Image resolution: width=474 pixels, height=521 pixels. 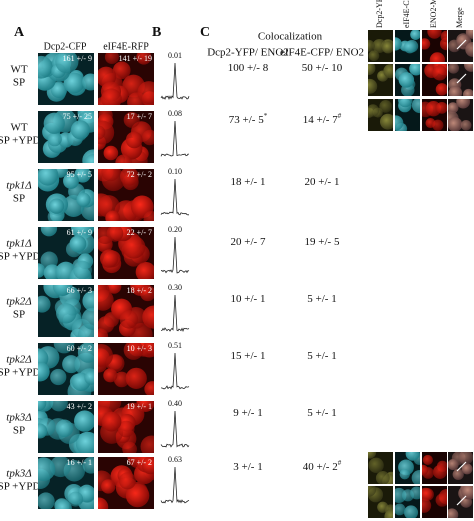 I want to click on value: 9 +/- 1, so click(x=247, y=413).